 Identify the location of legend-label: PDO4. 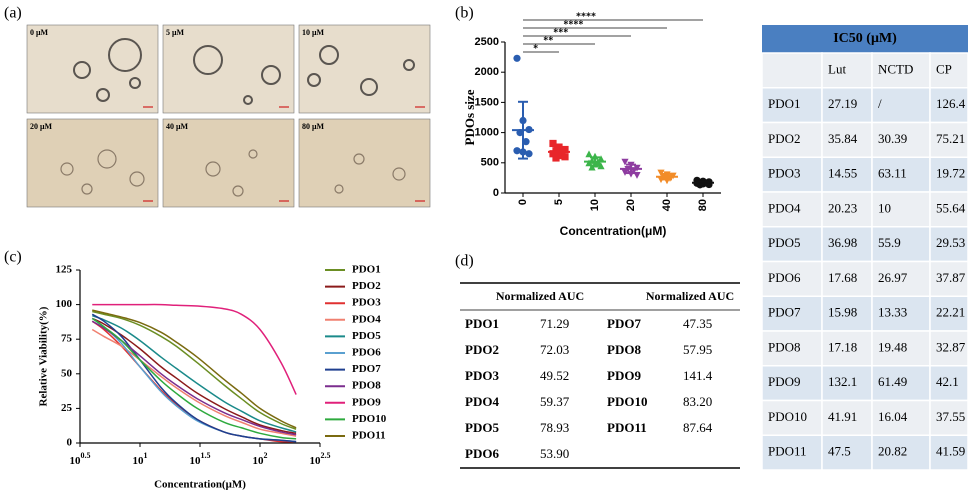
(366, 319).